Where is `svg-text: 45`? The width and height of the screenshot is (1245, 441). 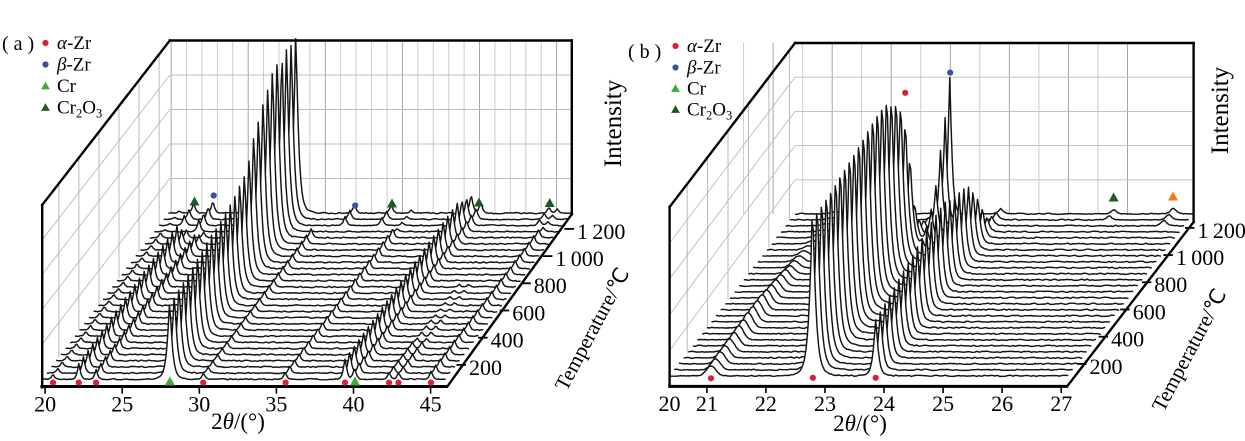
svg-text: 45 is located at coordinates (431, 404).